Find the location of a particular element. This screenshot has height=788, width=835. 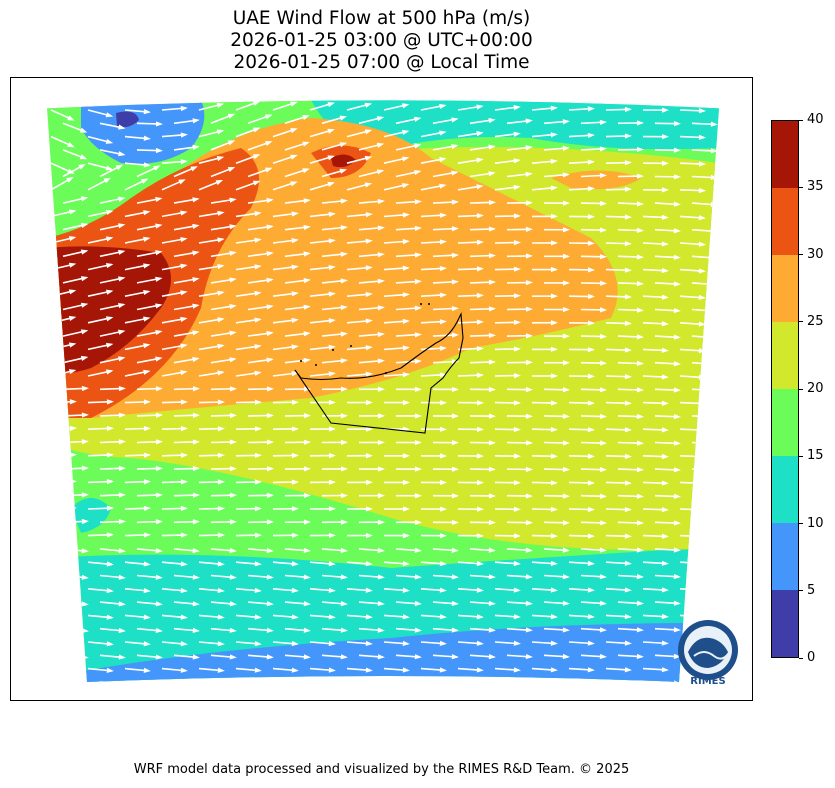

wind-band-10-15-patch is located at coordinates (91, 515).